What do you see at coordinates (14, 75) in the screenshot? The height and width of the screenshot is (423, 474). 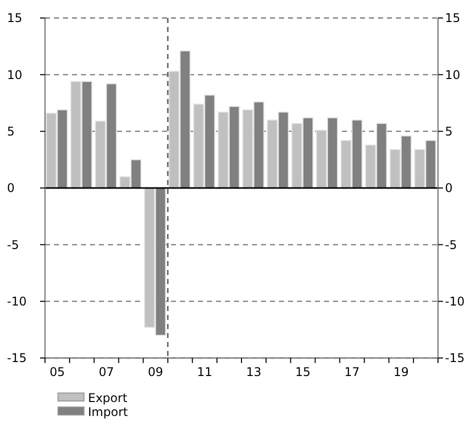 I see `y-tick-label: 10` at bounding box center [14, 75].